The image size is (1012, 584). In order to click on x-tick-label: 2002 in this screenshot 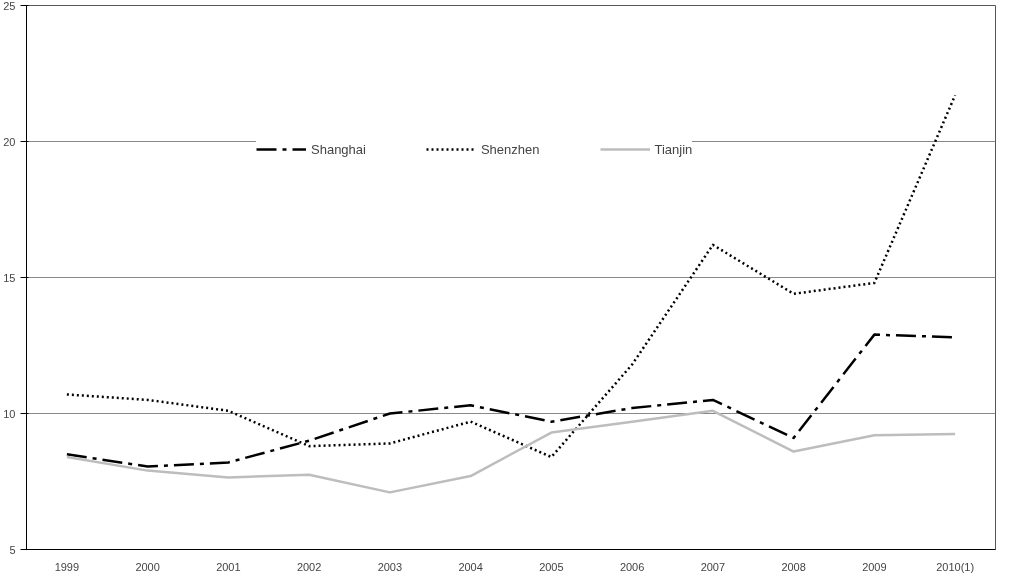, I will do `click(309, 566)`.